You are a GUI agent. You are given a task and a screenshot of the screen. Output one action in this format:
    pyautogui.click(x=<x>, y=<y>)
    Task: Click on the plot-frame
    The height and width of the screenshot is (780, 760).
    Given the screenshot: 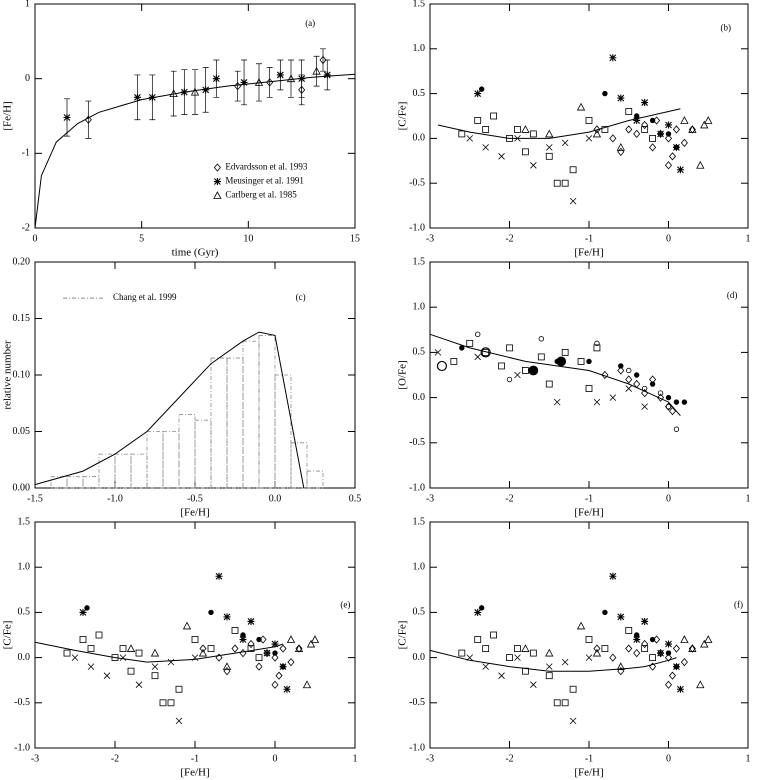 What is the action you would take?
    pyautogui.click(x=195, y=635)
    